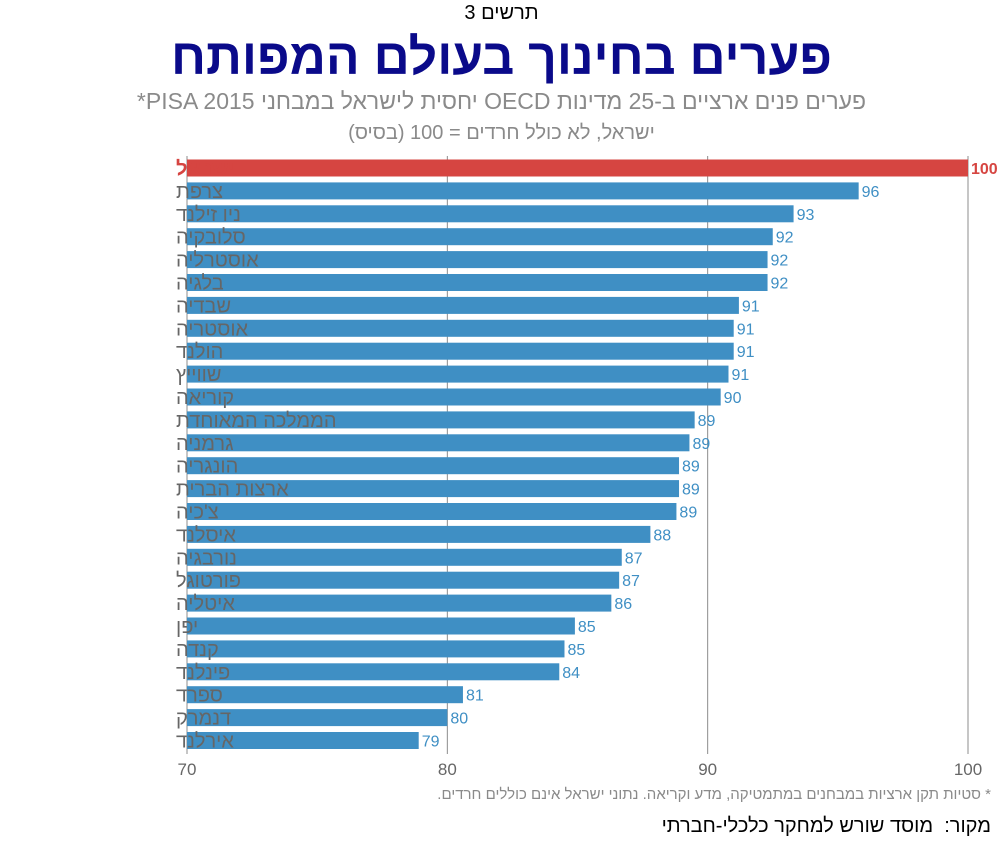 The image size is (1003, 845). I want to click on category-label: צרפת, so click(199, 192).